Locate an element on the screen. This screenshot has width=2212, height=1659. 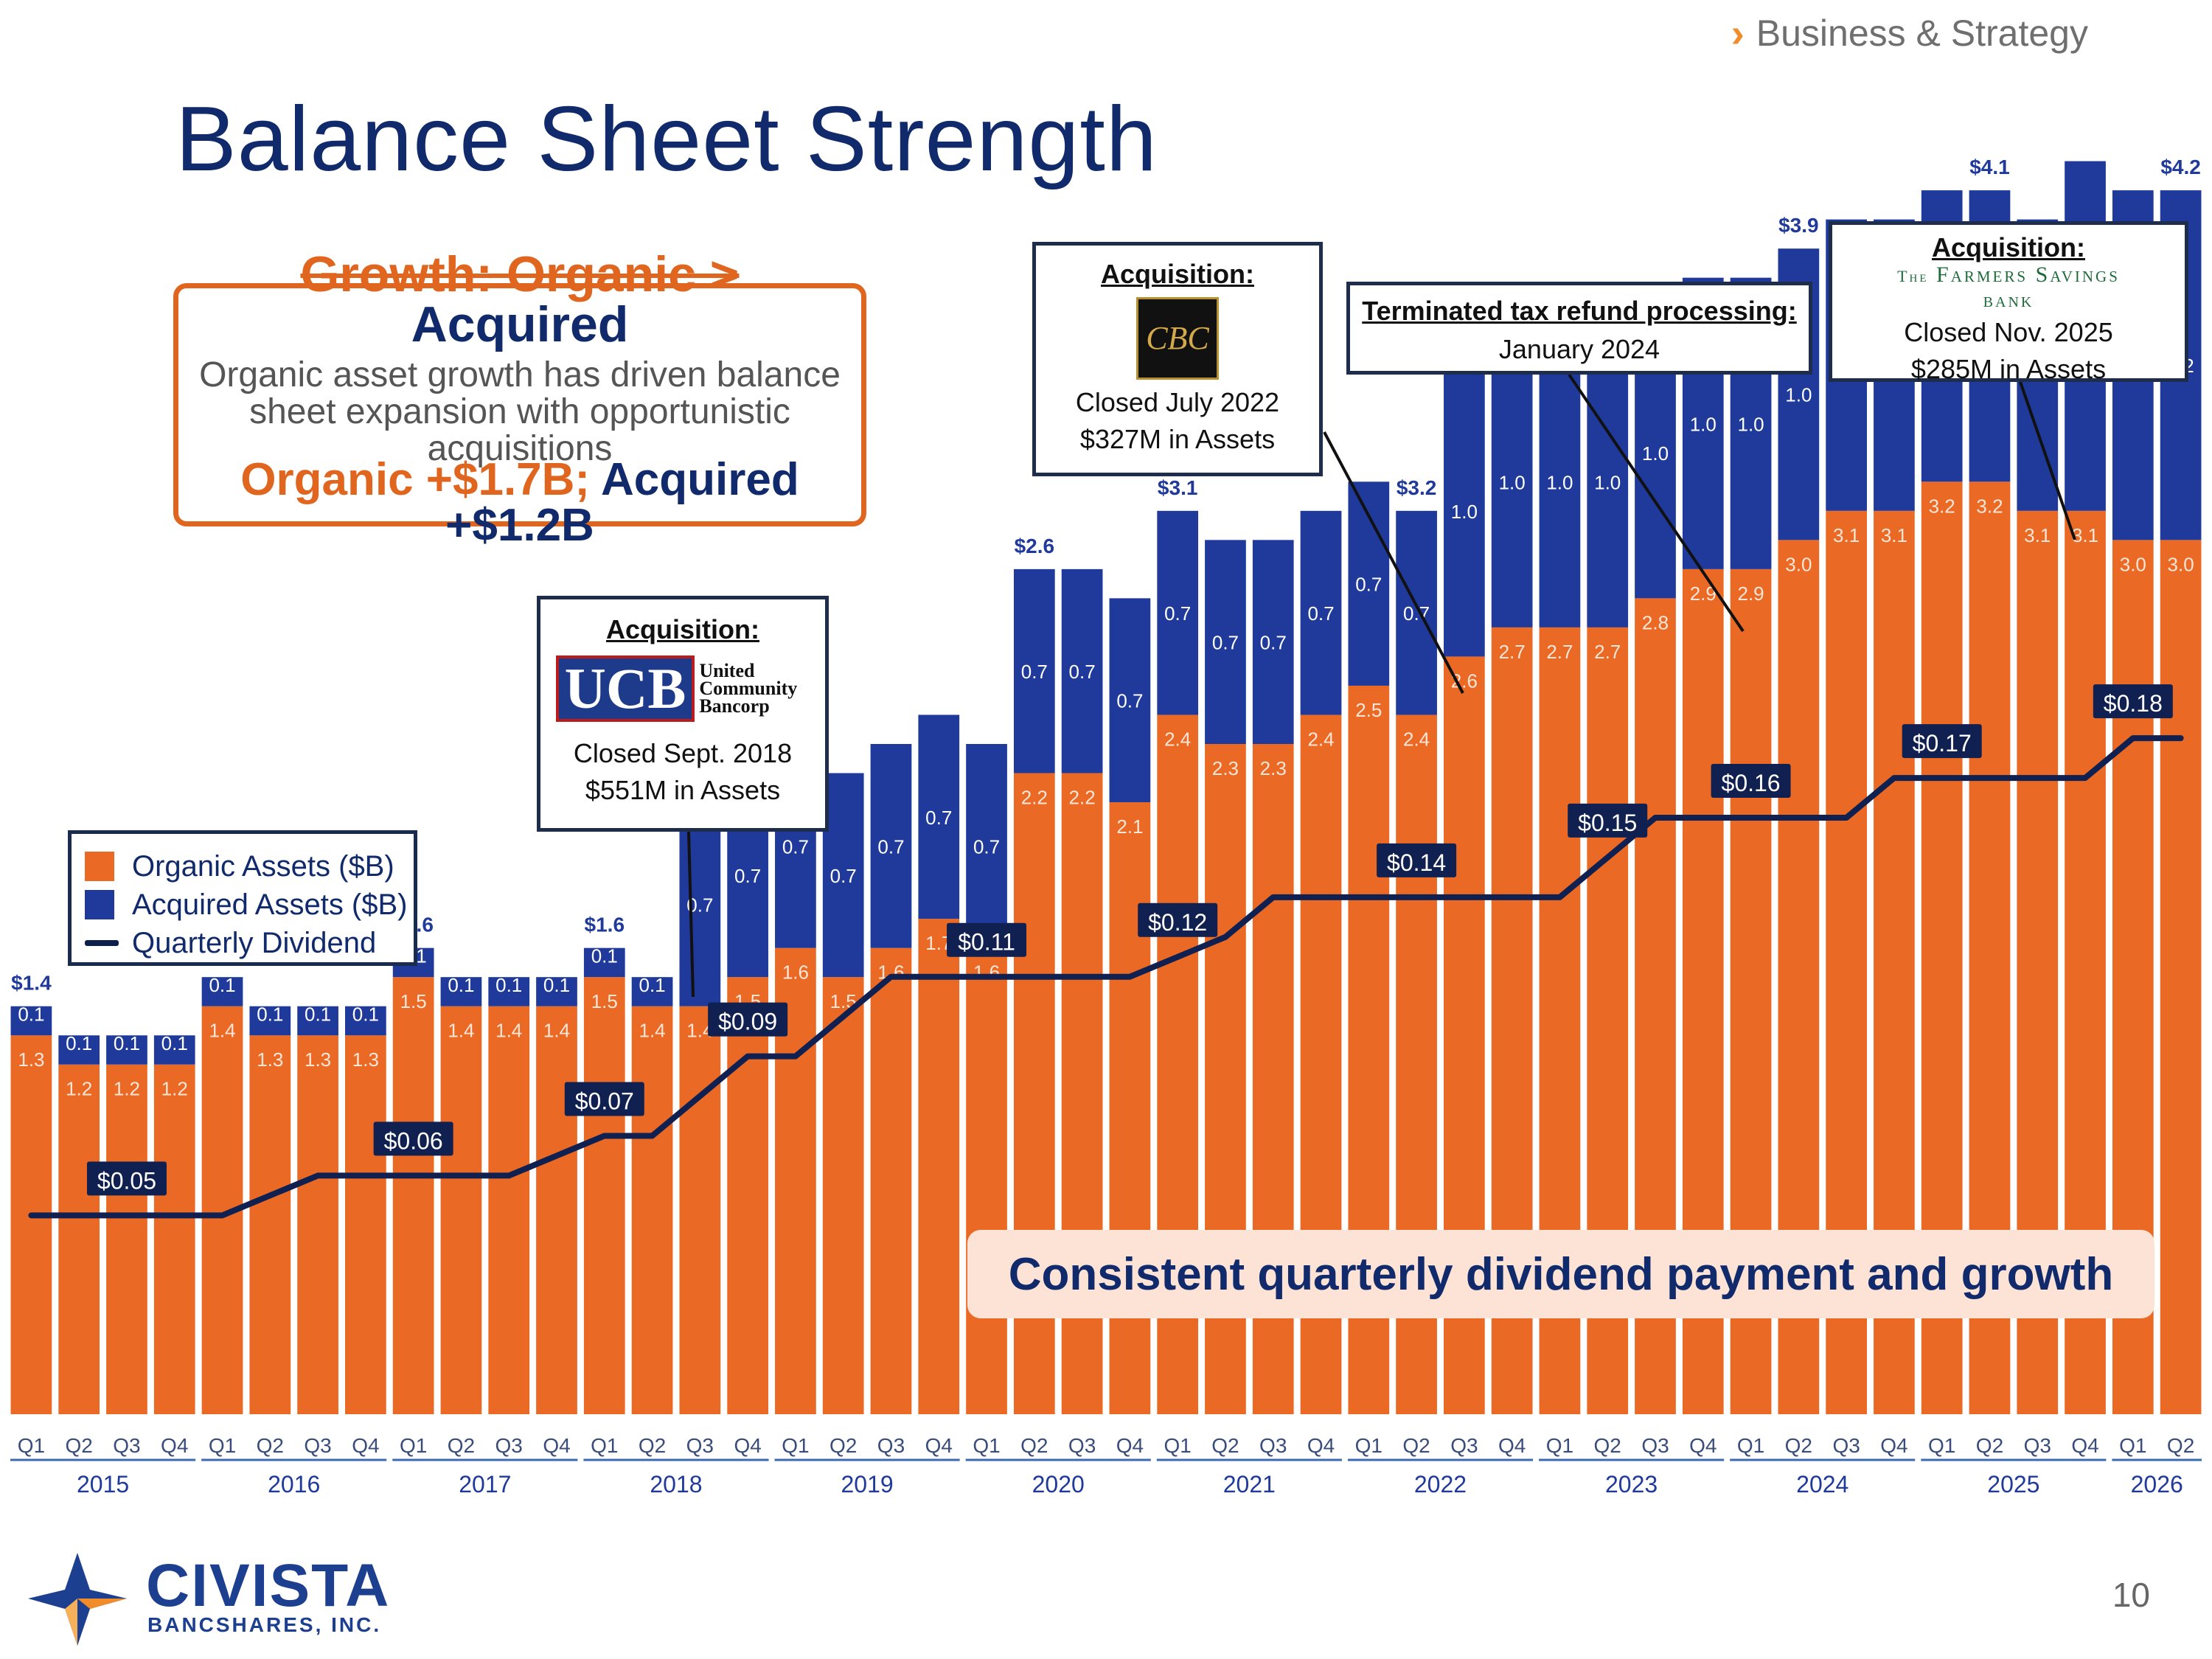
dividend-label: $0.16 is located at coordinates (1751, 783).